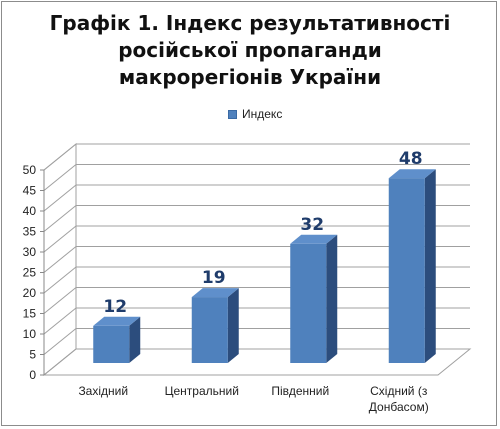  I want to click on y-tick-label: 5, so click(32, 355).